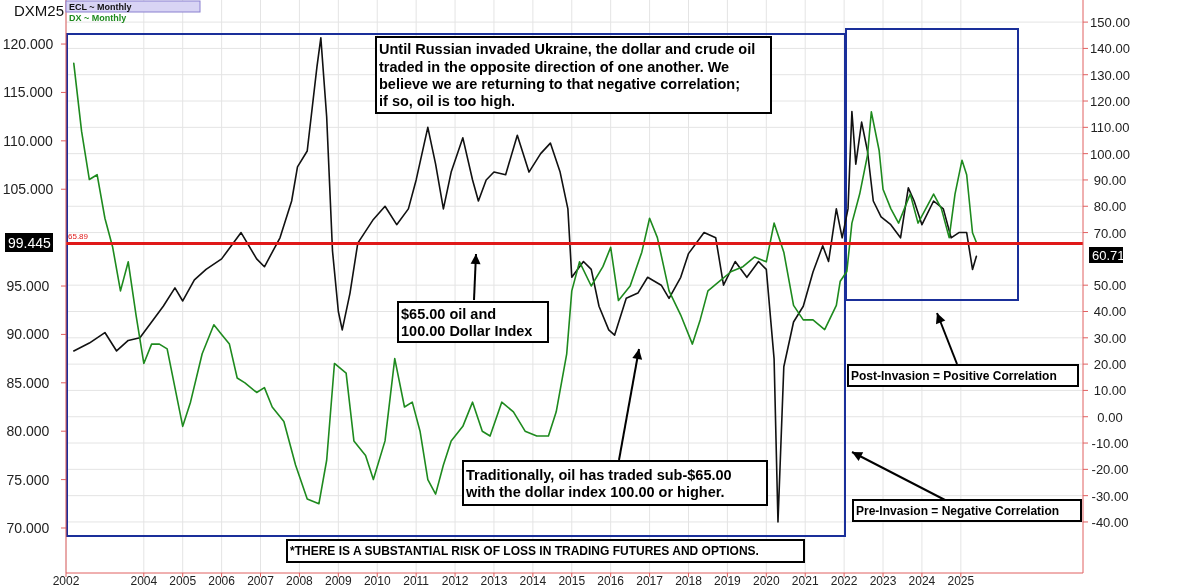 This screenshot has height=586, width=1200. What do you see at coordinates (1110, 312) in the screenshot?
I see `y2-tick-label: 40.00` at bounding box center [1110, 312].